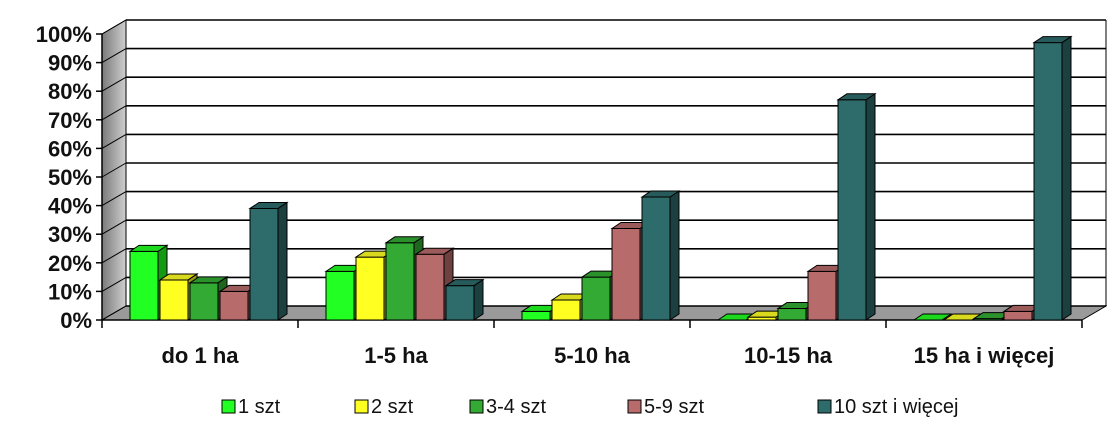 This screenshot has height=426, width=1107. I want to click on y-tick-label: 40%, so click(70, 206).